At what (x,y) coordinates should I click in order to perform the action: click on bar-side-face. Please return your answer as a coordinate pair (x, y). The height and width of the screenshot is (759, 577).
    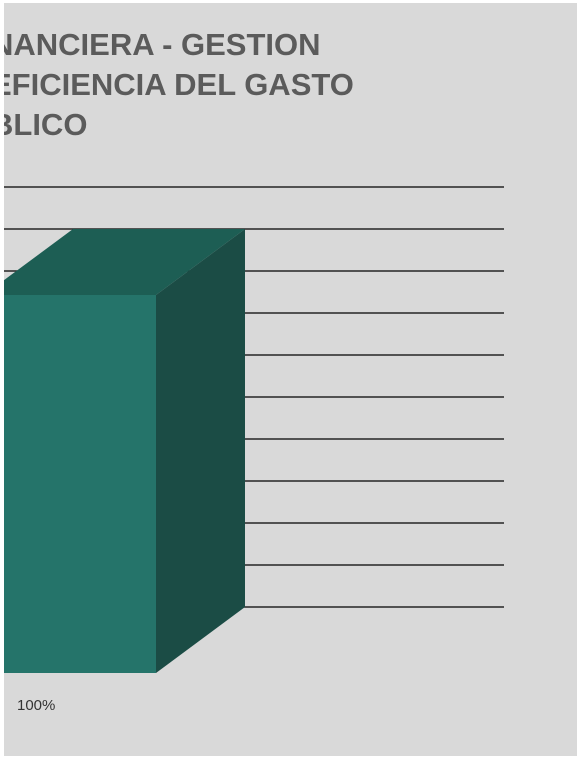
    Looking at the image, I should click on (200, 451).